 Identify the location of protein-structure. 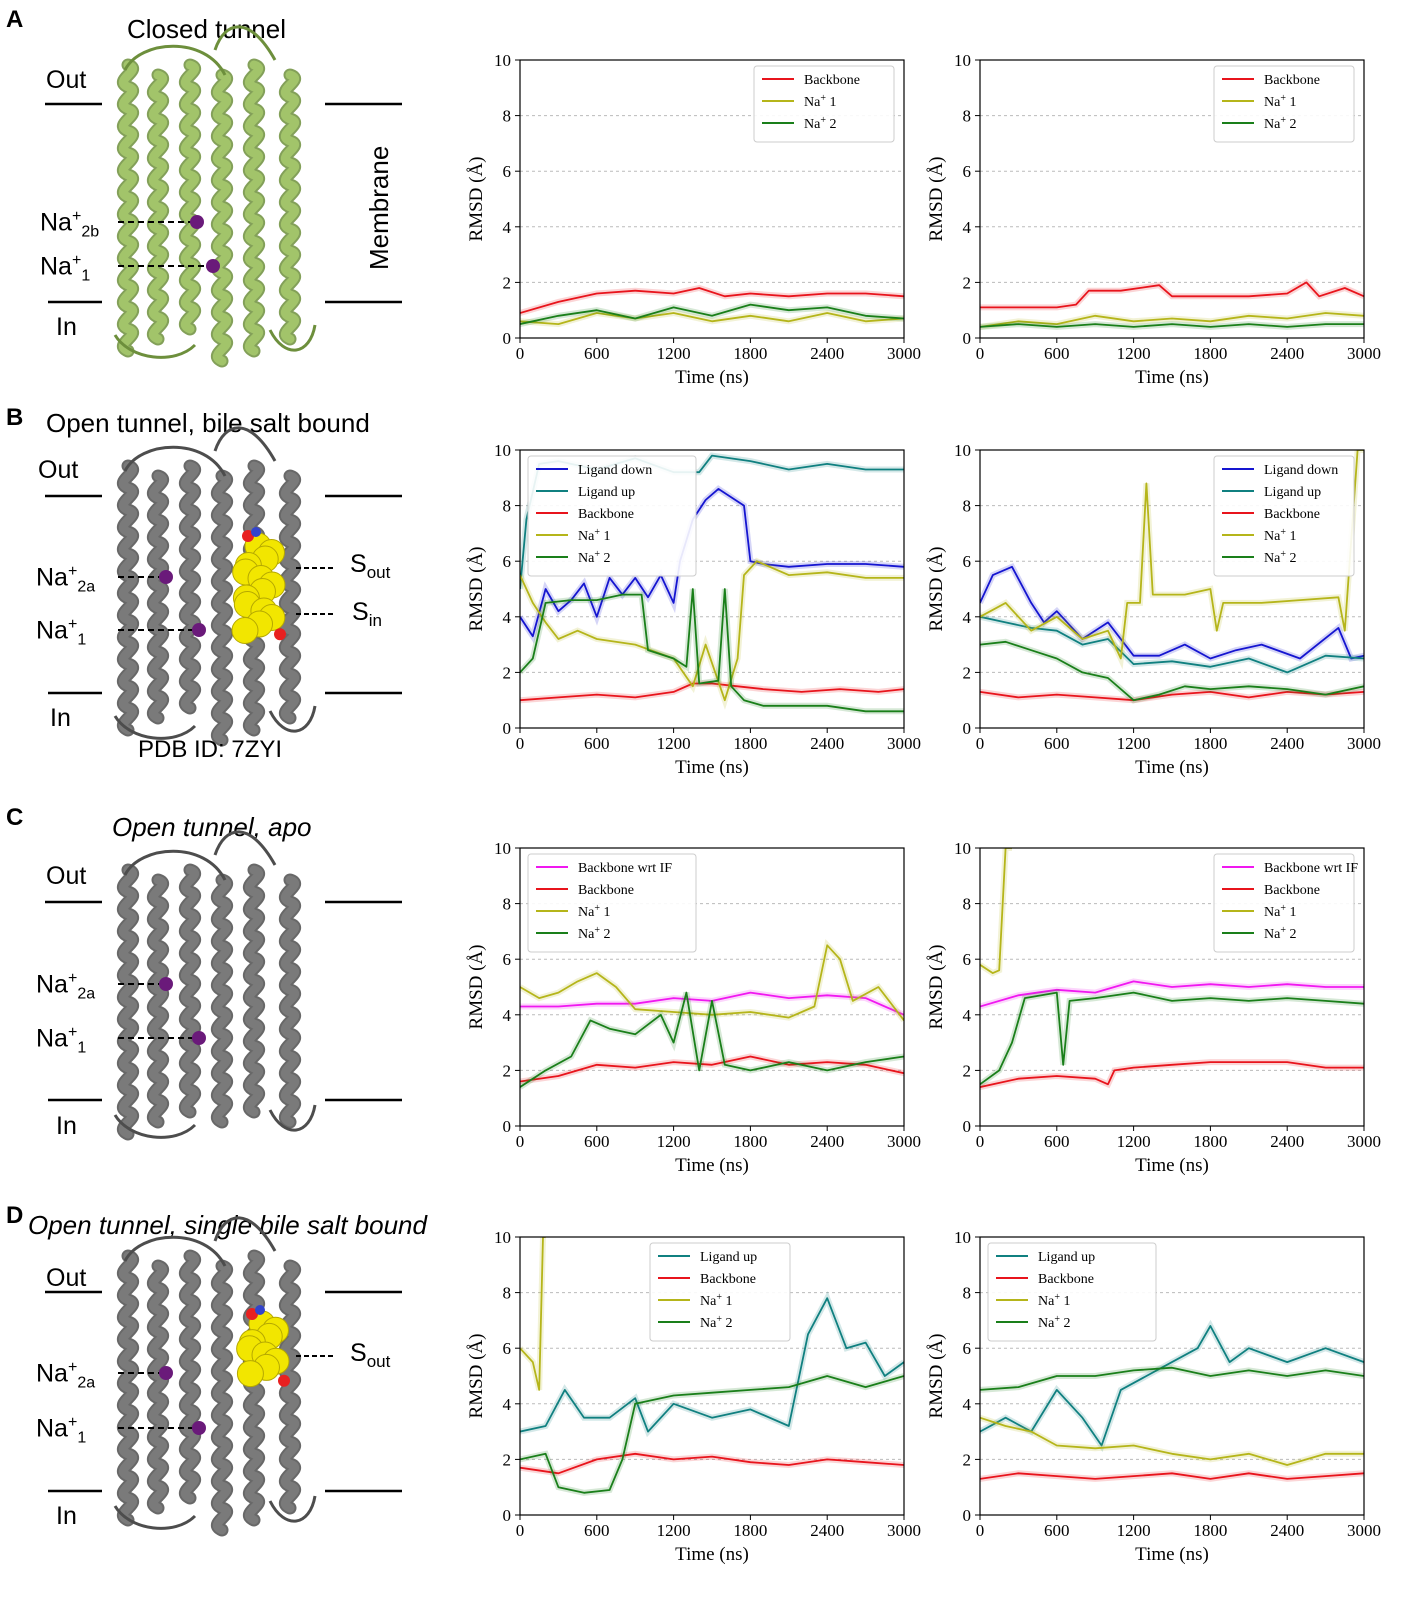
(223, 1376).